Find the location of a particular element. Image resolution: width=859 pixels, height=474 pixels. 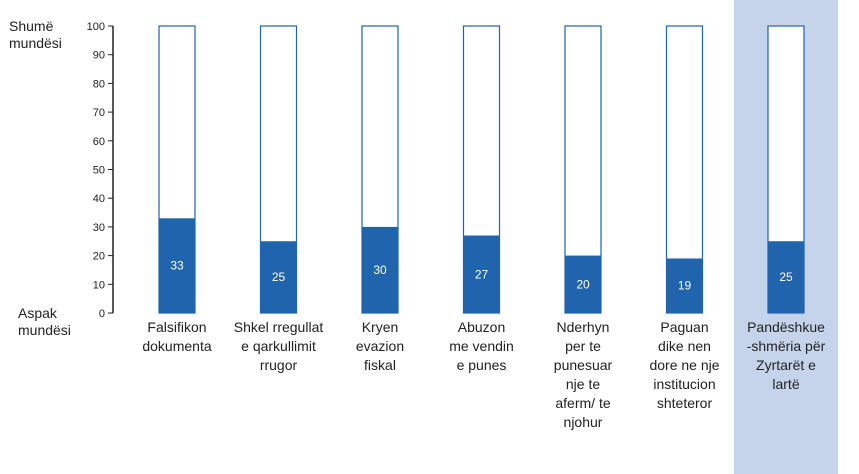

bar-value-label: 30 is located at coordinates (380, 270).